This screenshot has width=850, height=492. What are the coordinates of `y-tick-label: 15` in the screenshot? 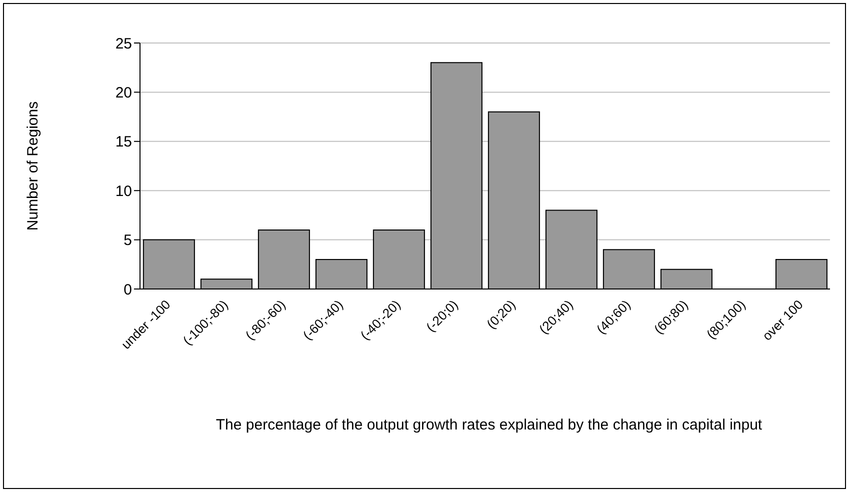 It's located at (123, 142).